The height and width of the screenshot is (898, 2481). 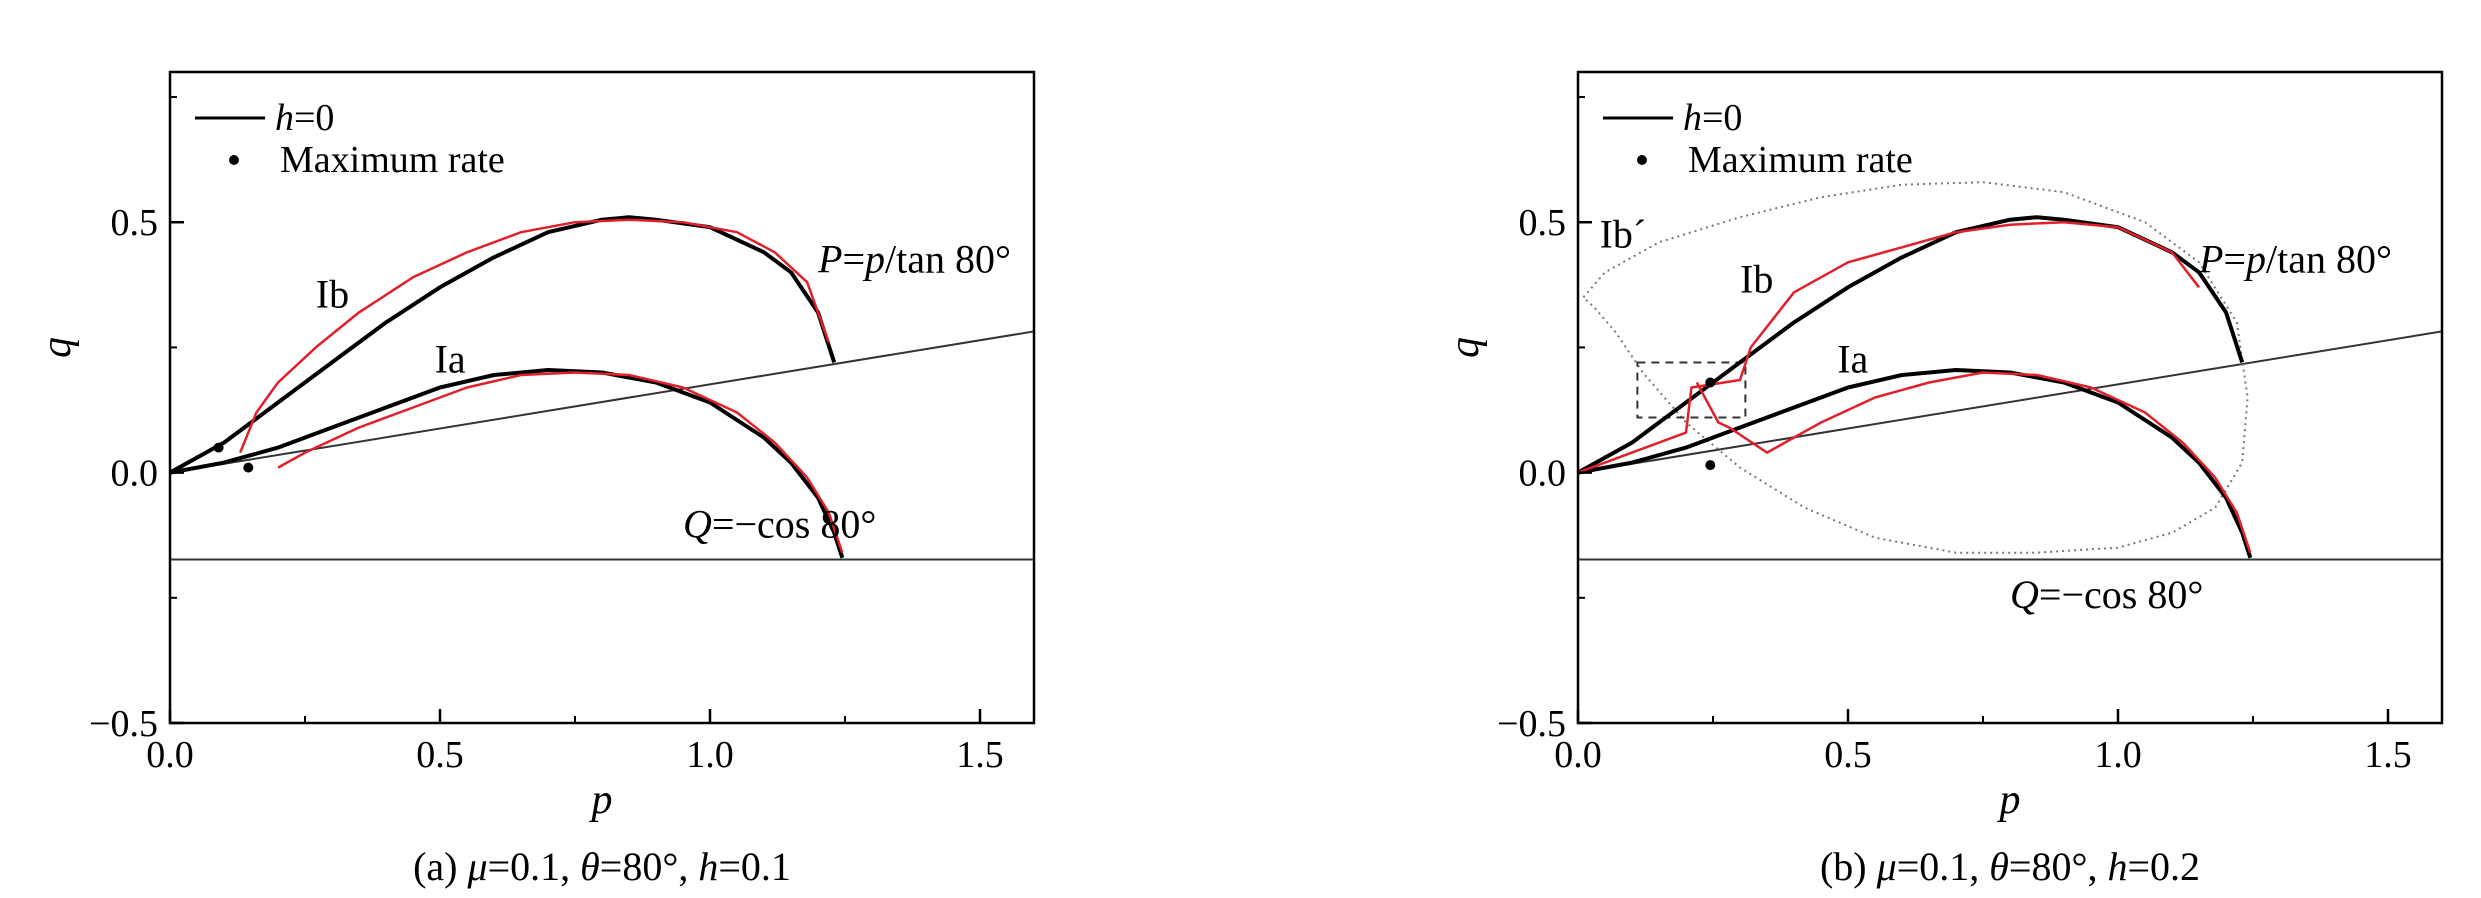 I want to click on panel-caption: (b) μ=0.1, θ=80°, h=0.2, so click(x=2010, y=866).